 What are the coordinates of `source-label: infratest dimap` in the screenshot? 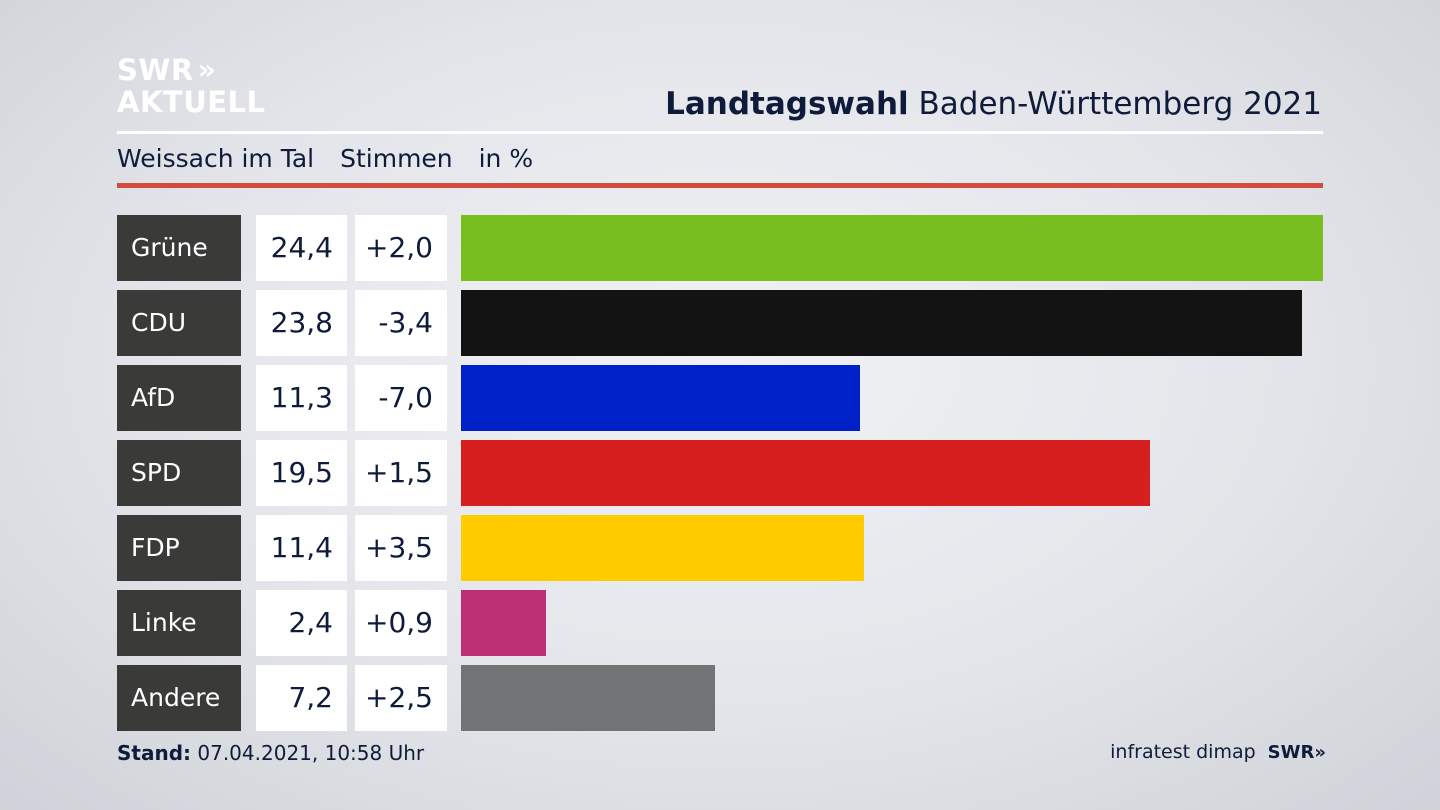 It's located at (1183, 752).